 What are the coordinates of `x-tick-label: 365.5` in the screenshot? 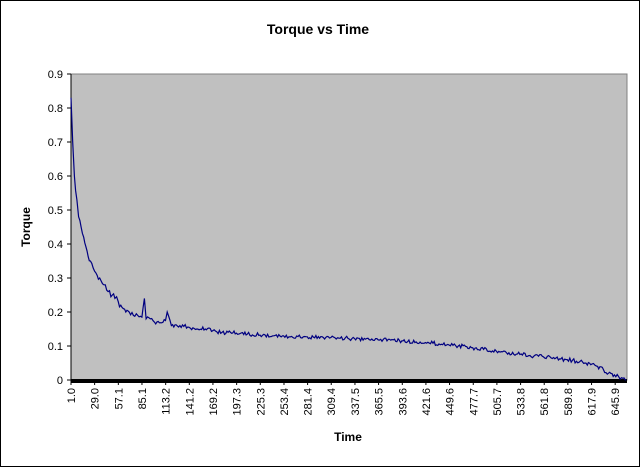 It's located at (380, 402).